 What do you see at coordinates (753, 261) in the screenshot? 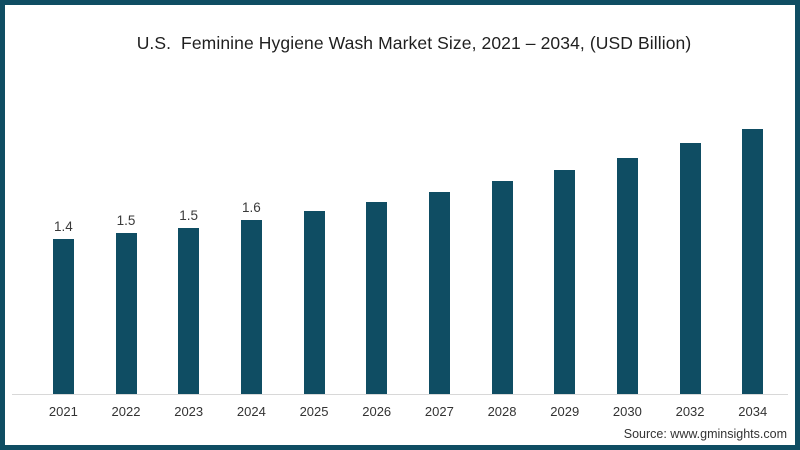
I see `bar-2034` at bounding box center [753, 261].